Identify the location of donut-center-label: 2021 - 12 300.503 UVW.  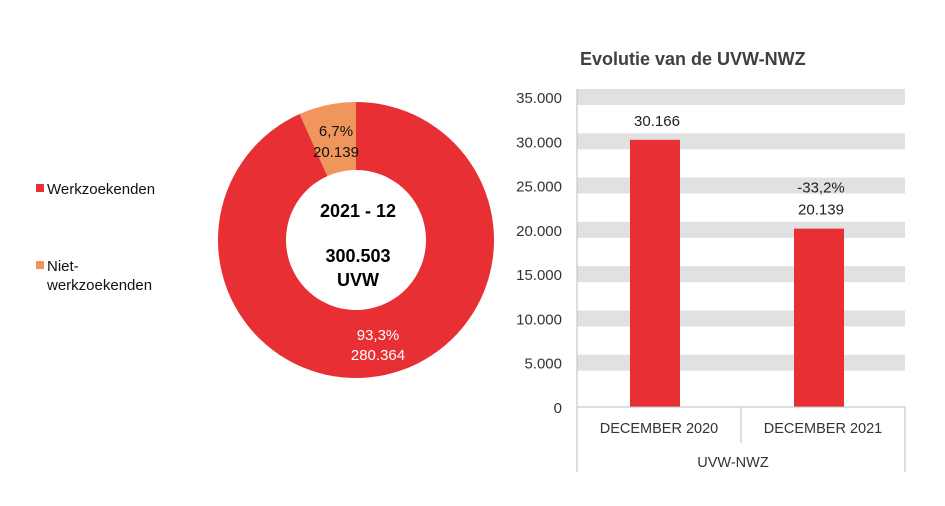
(358, 245).